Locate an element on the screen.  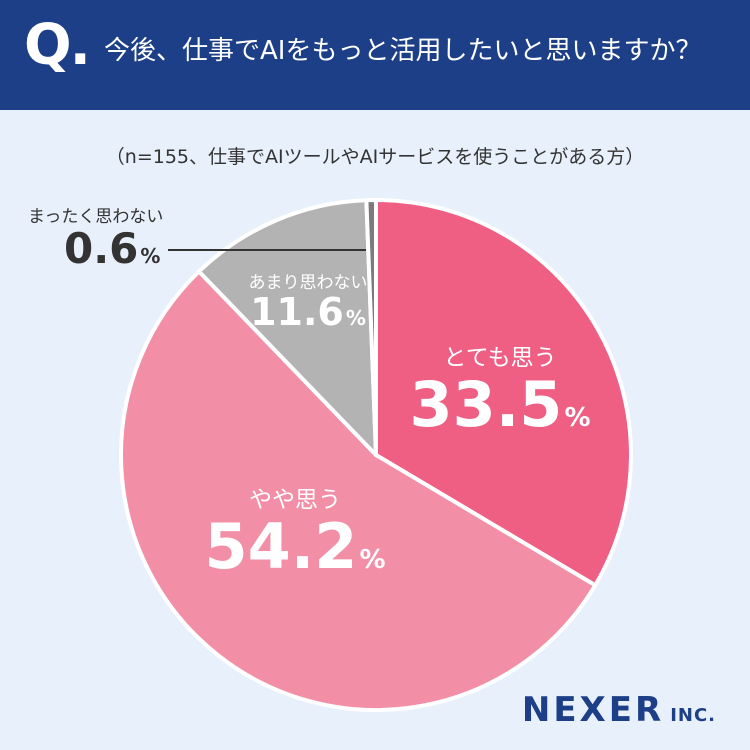
question-header: Q. 今後、仕事でAIをもっと活用したいと思いますか？ is located at coordinates (375, 55).